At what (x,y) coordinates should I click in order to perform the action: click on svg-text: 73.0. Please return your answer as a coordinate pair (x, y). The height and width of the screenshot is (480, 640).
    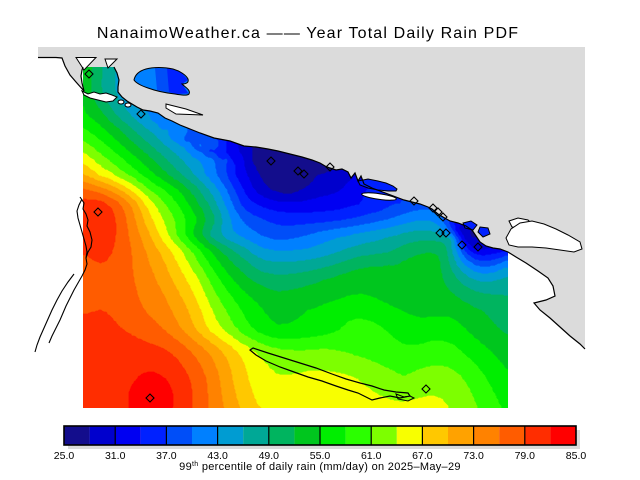
    Looking at the image, I should click on (473, 456).